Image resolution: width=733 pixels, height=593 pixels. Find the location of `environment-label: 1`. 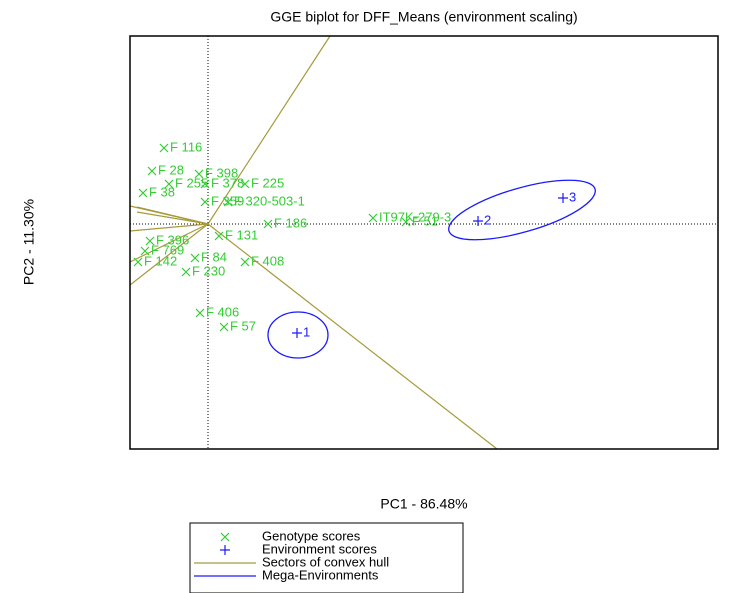

environment-label: 1 is located at coordinates (306, 331).